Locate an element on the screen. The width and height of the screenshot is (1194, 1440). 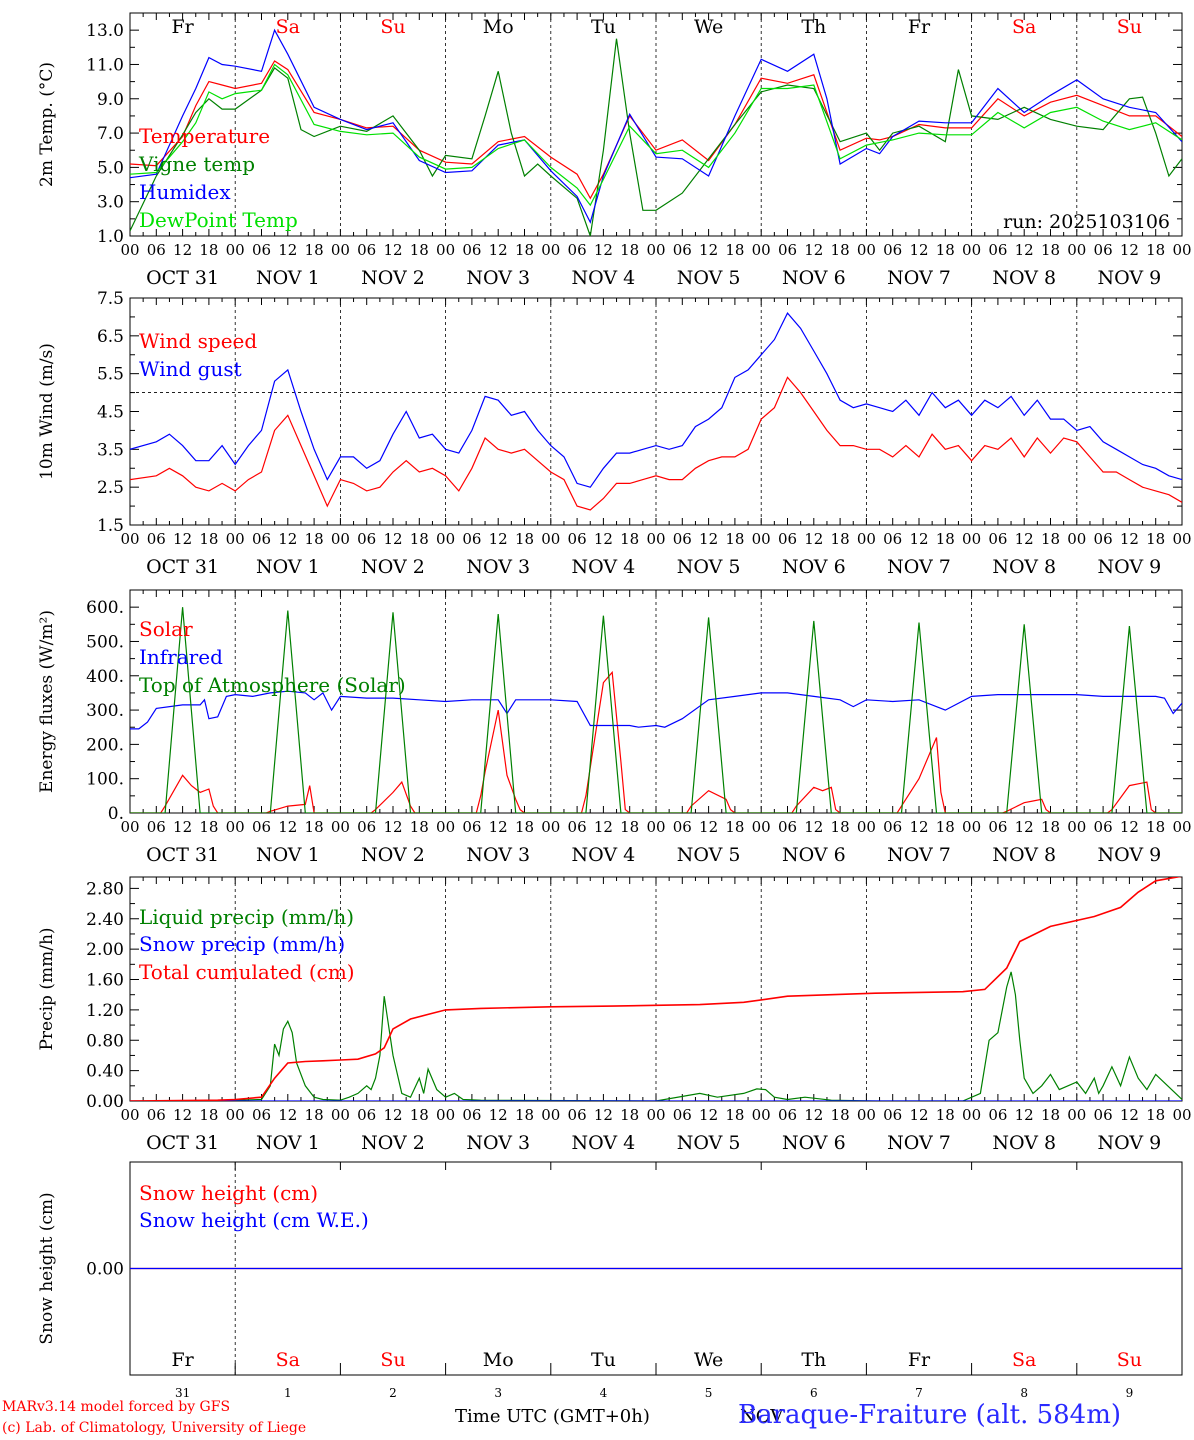
y-tick-label: 0.80 is located at coordinates (105, 1041).